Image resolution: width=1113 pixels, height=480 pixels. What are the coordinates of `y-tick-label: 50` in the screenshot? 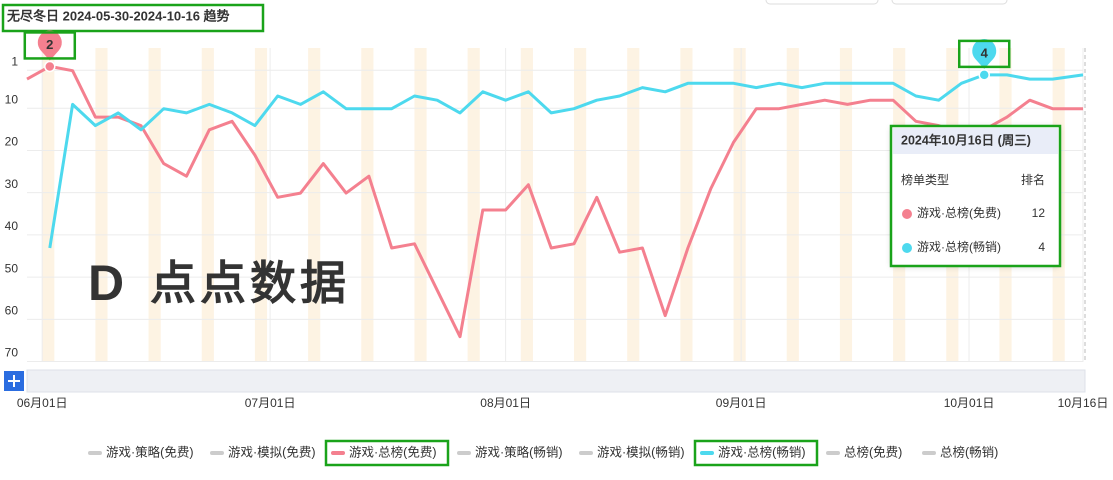 It's located at (12, 268).